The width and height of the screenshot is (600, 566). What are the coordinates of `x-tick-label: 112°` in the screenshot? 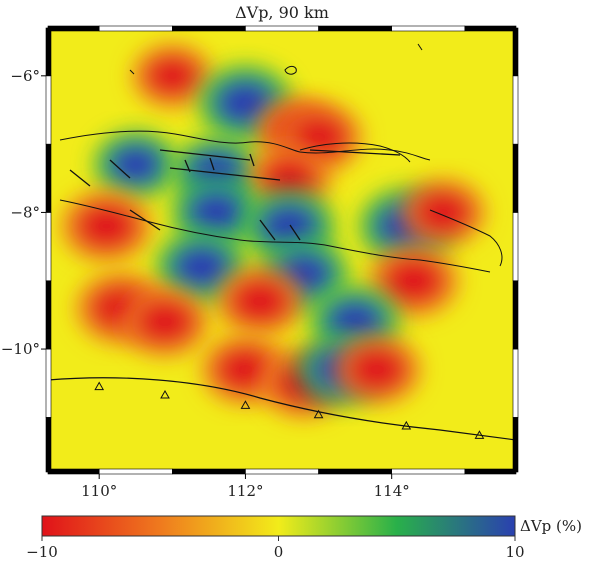 It's located at (245, 491).